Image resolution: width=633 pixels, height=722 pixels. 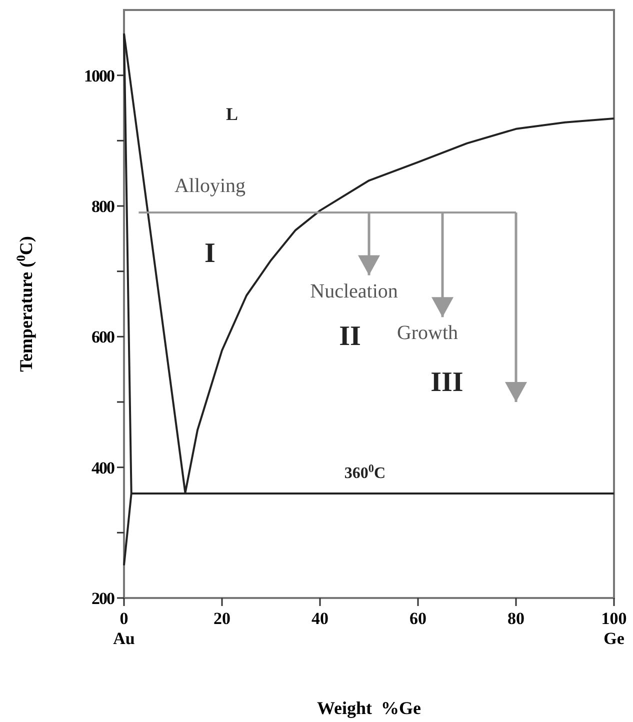 I want to click on x-tick-label: 20, so click(x=222, y=618).